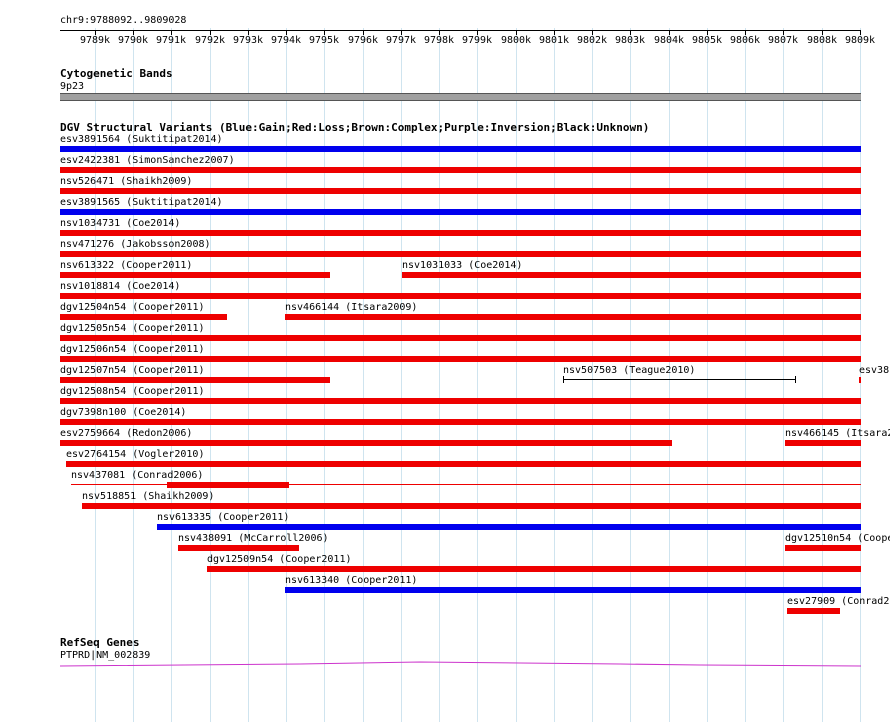 This screenshot has width=890, height=722. What do you see at coordinates (669, 40) in the screenshot?
I see `ruler-tick-label: 9804k` at bounding box center [669, 40].